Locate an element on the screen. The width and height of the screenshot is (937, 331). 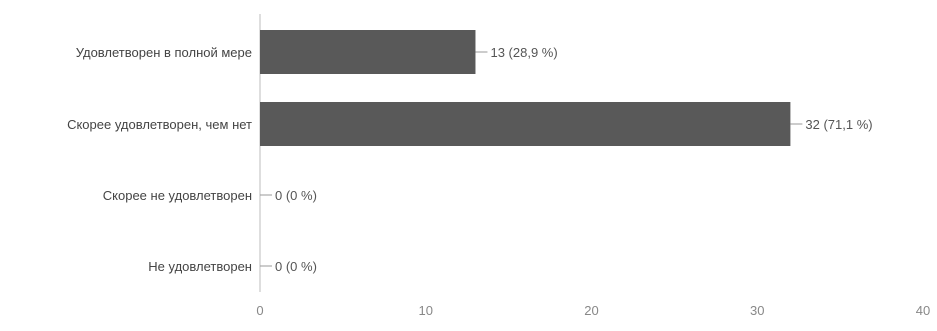
x-tick-label: 30 is located at coordinates (757, 310).